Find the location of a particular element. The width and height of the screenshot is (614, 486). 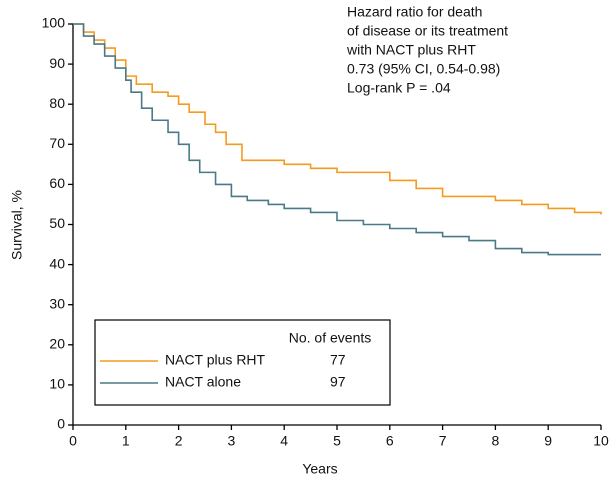

legend-title: No. of events is located at coordinates (330, 338).